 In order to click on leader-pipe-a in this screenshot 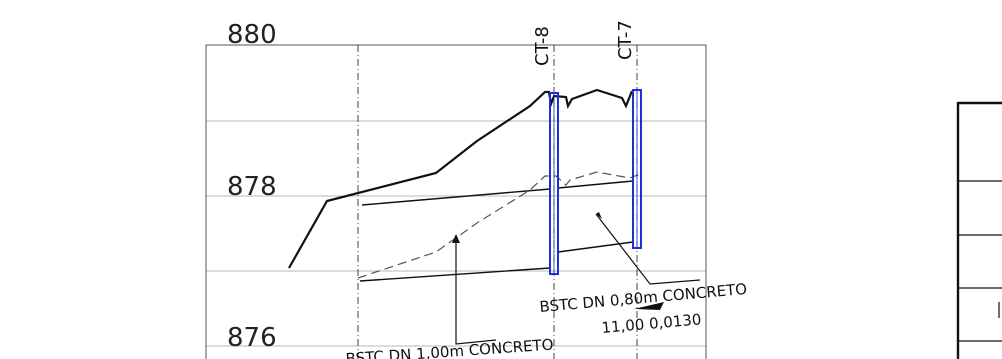, I will do `click(648, 249)`.